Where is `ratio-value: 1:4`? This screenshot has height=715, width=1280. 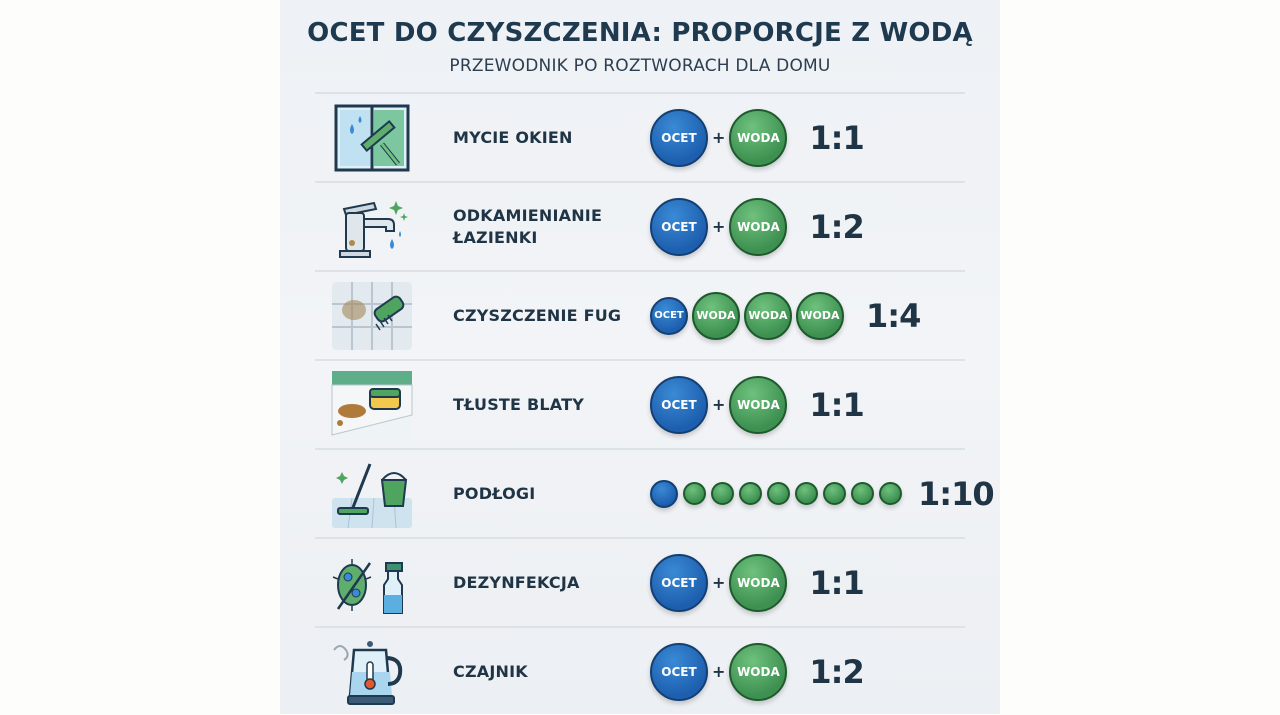
ratio-value: 1:4 is located at coordinates (893, 315).